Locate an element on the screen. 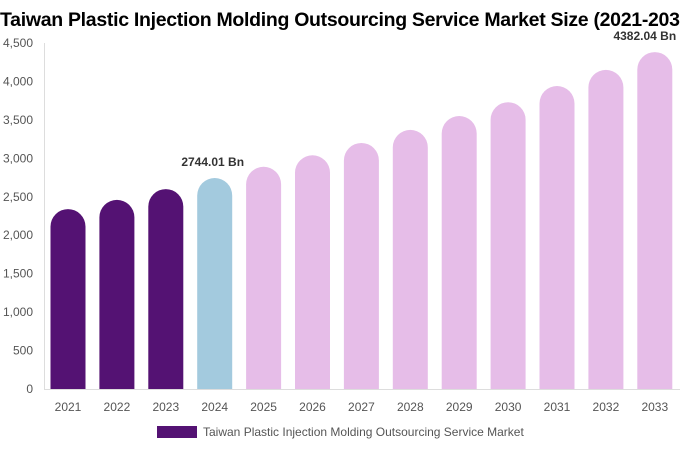 This screenshot has height=450, width=680. bar-2032 is located at coordinates (606, 229).